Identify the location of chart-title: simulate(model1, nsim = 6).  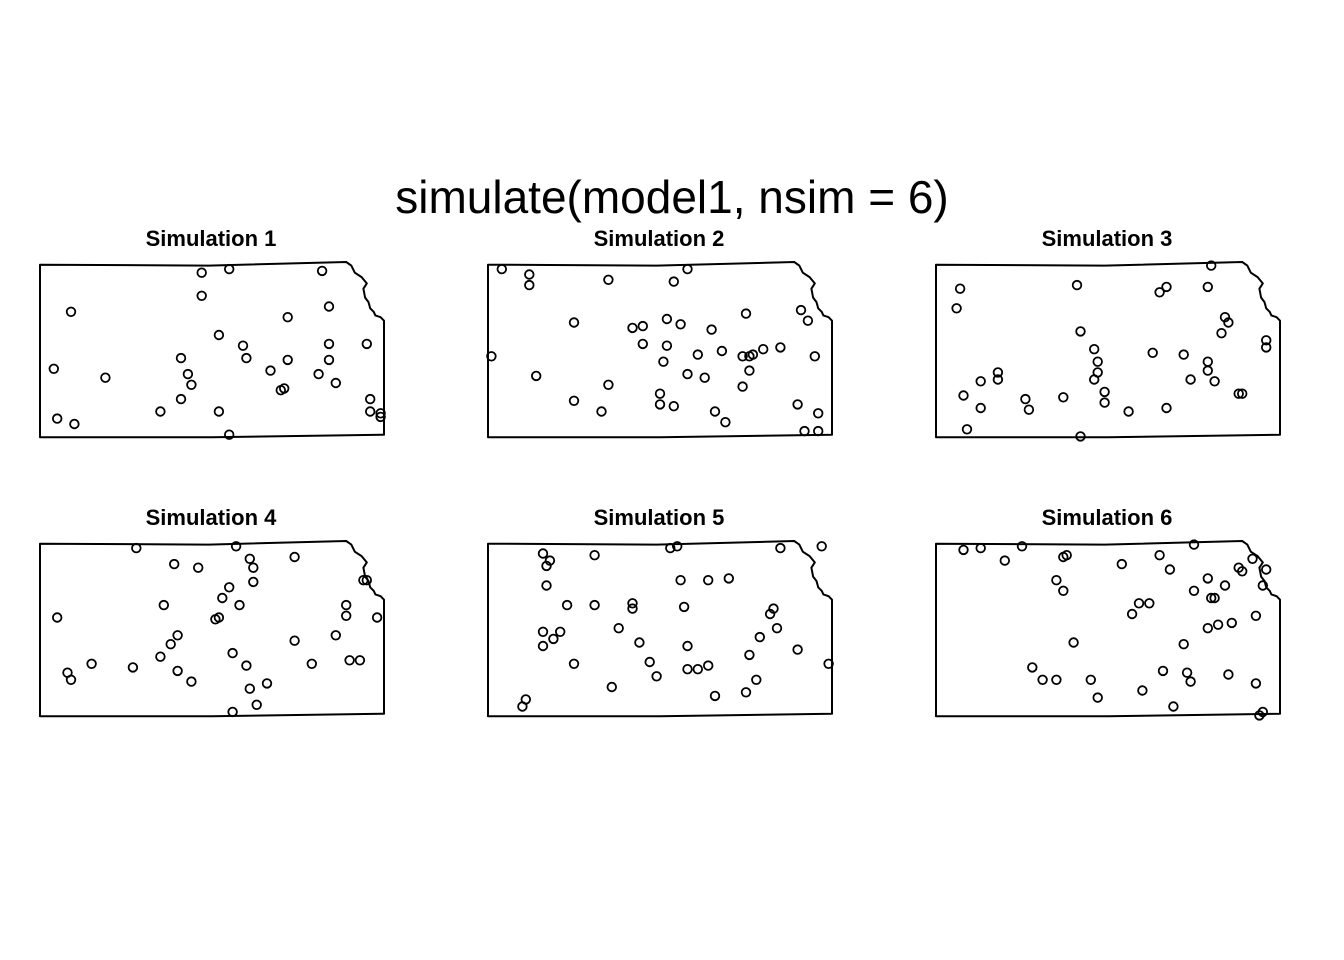
(672, 197).